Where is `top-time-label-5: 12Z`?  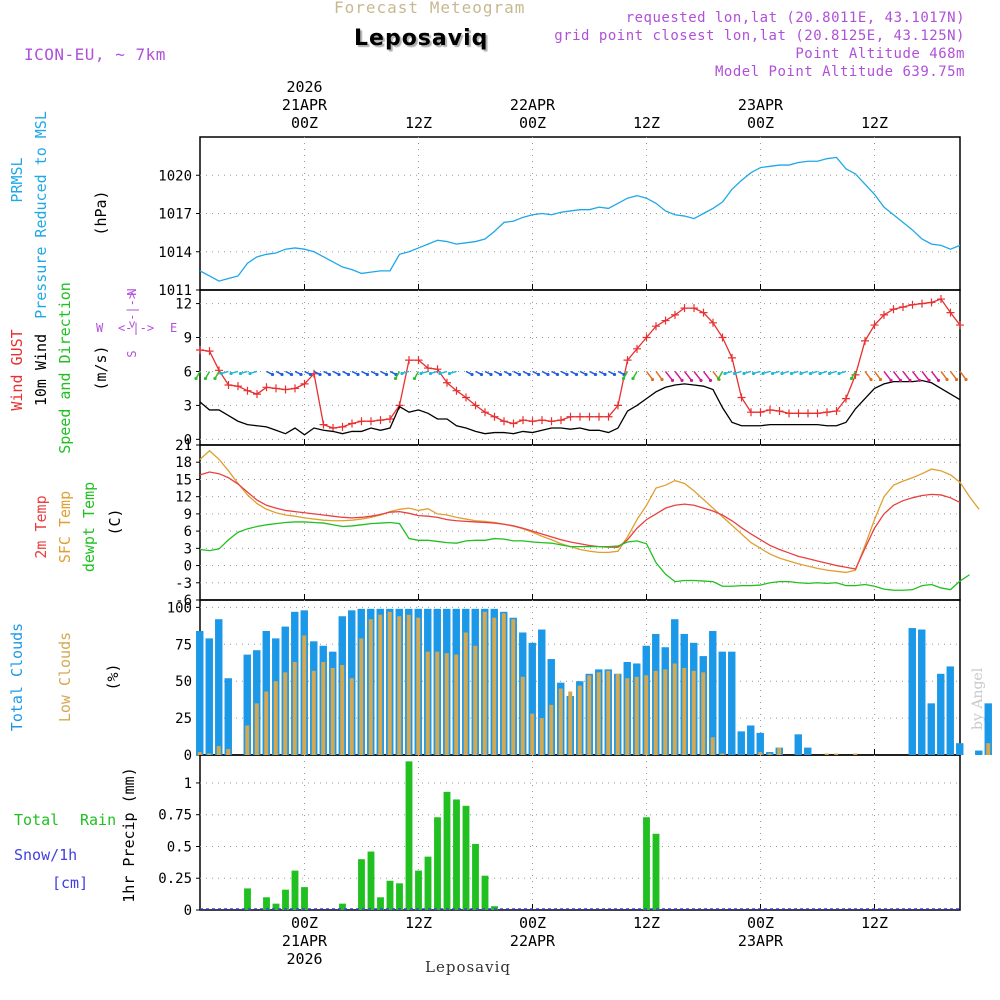 top-time-label-5: 12Z is located at coordinates (874, 123).